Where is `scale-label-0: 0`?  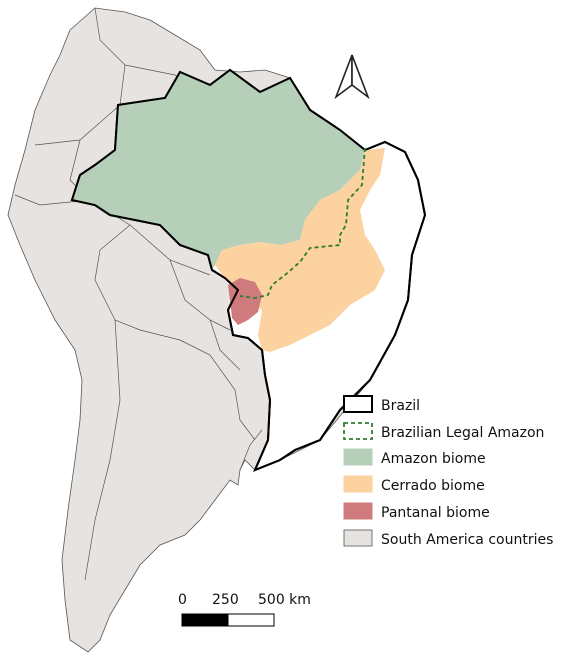 scale-label-0: 0 is located at coordinates (182, 600).